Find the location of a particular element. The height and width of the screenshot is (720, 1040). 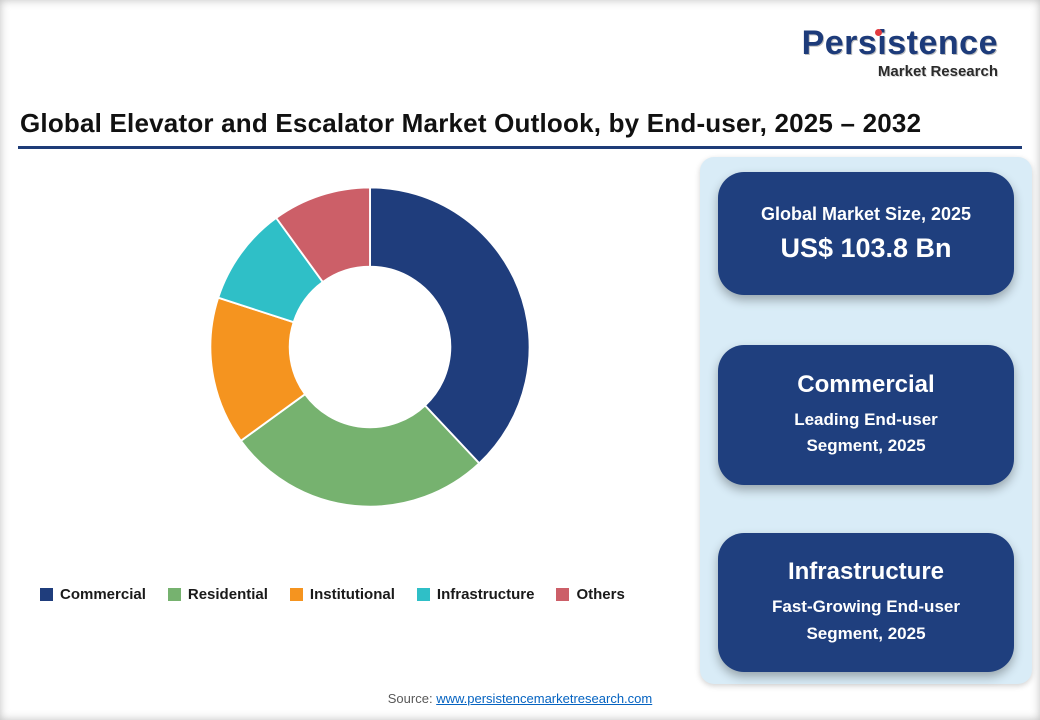

legend-item-infrastructure: Infrastructure is located at coordinates (475, 594).